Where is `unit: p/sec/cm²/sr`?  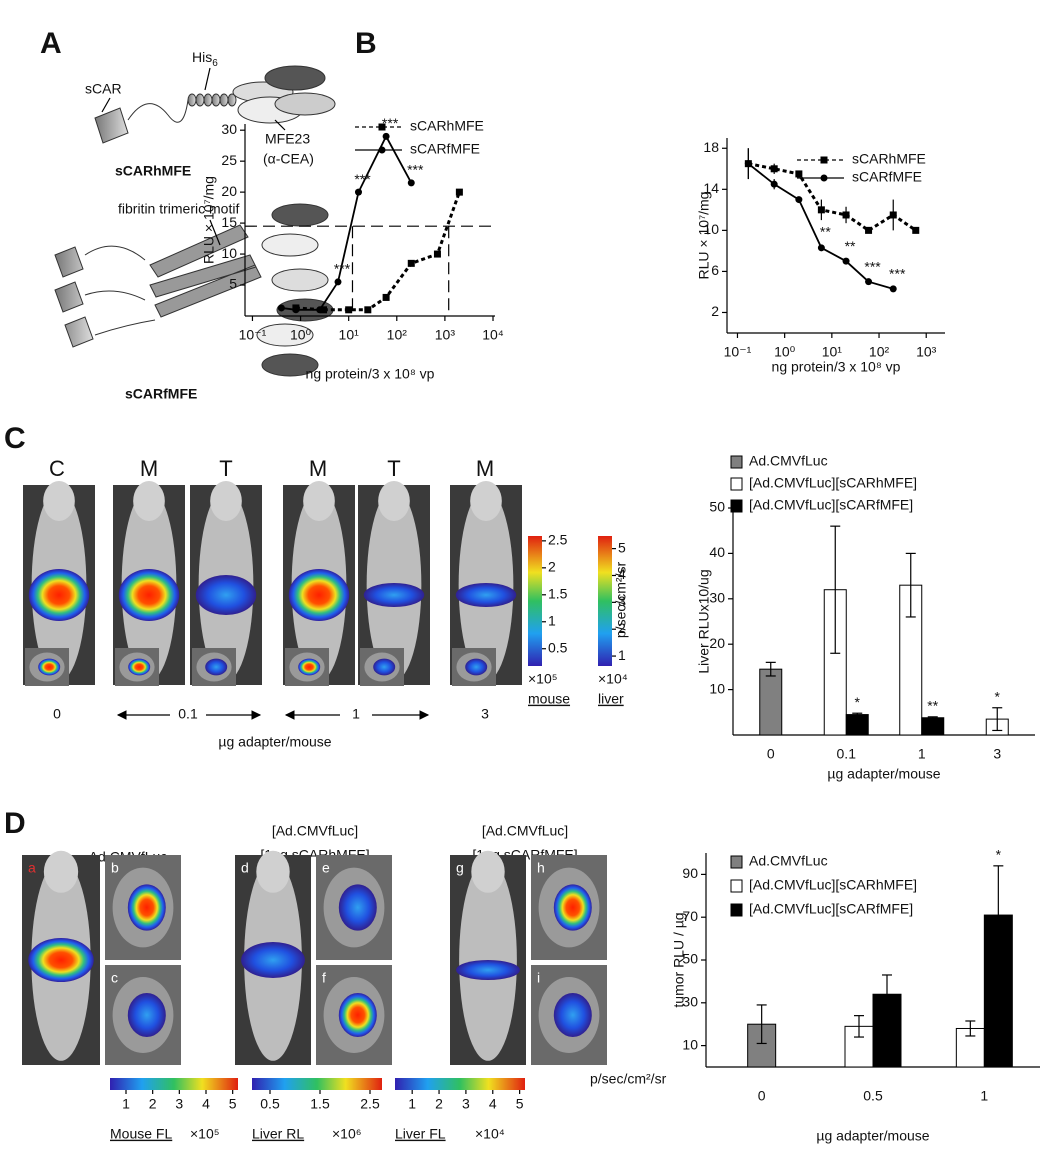
unit: p/sec/cm²/sr is located at coordinates (628, 1079).